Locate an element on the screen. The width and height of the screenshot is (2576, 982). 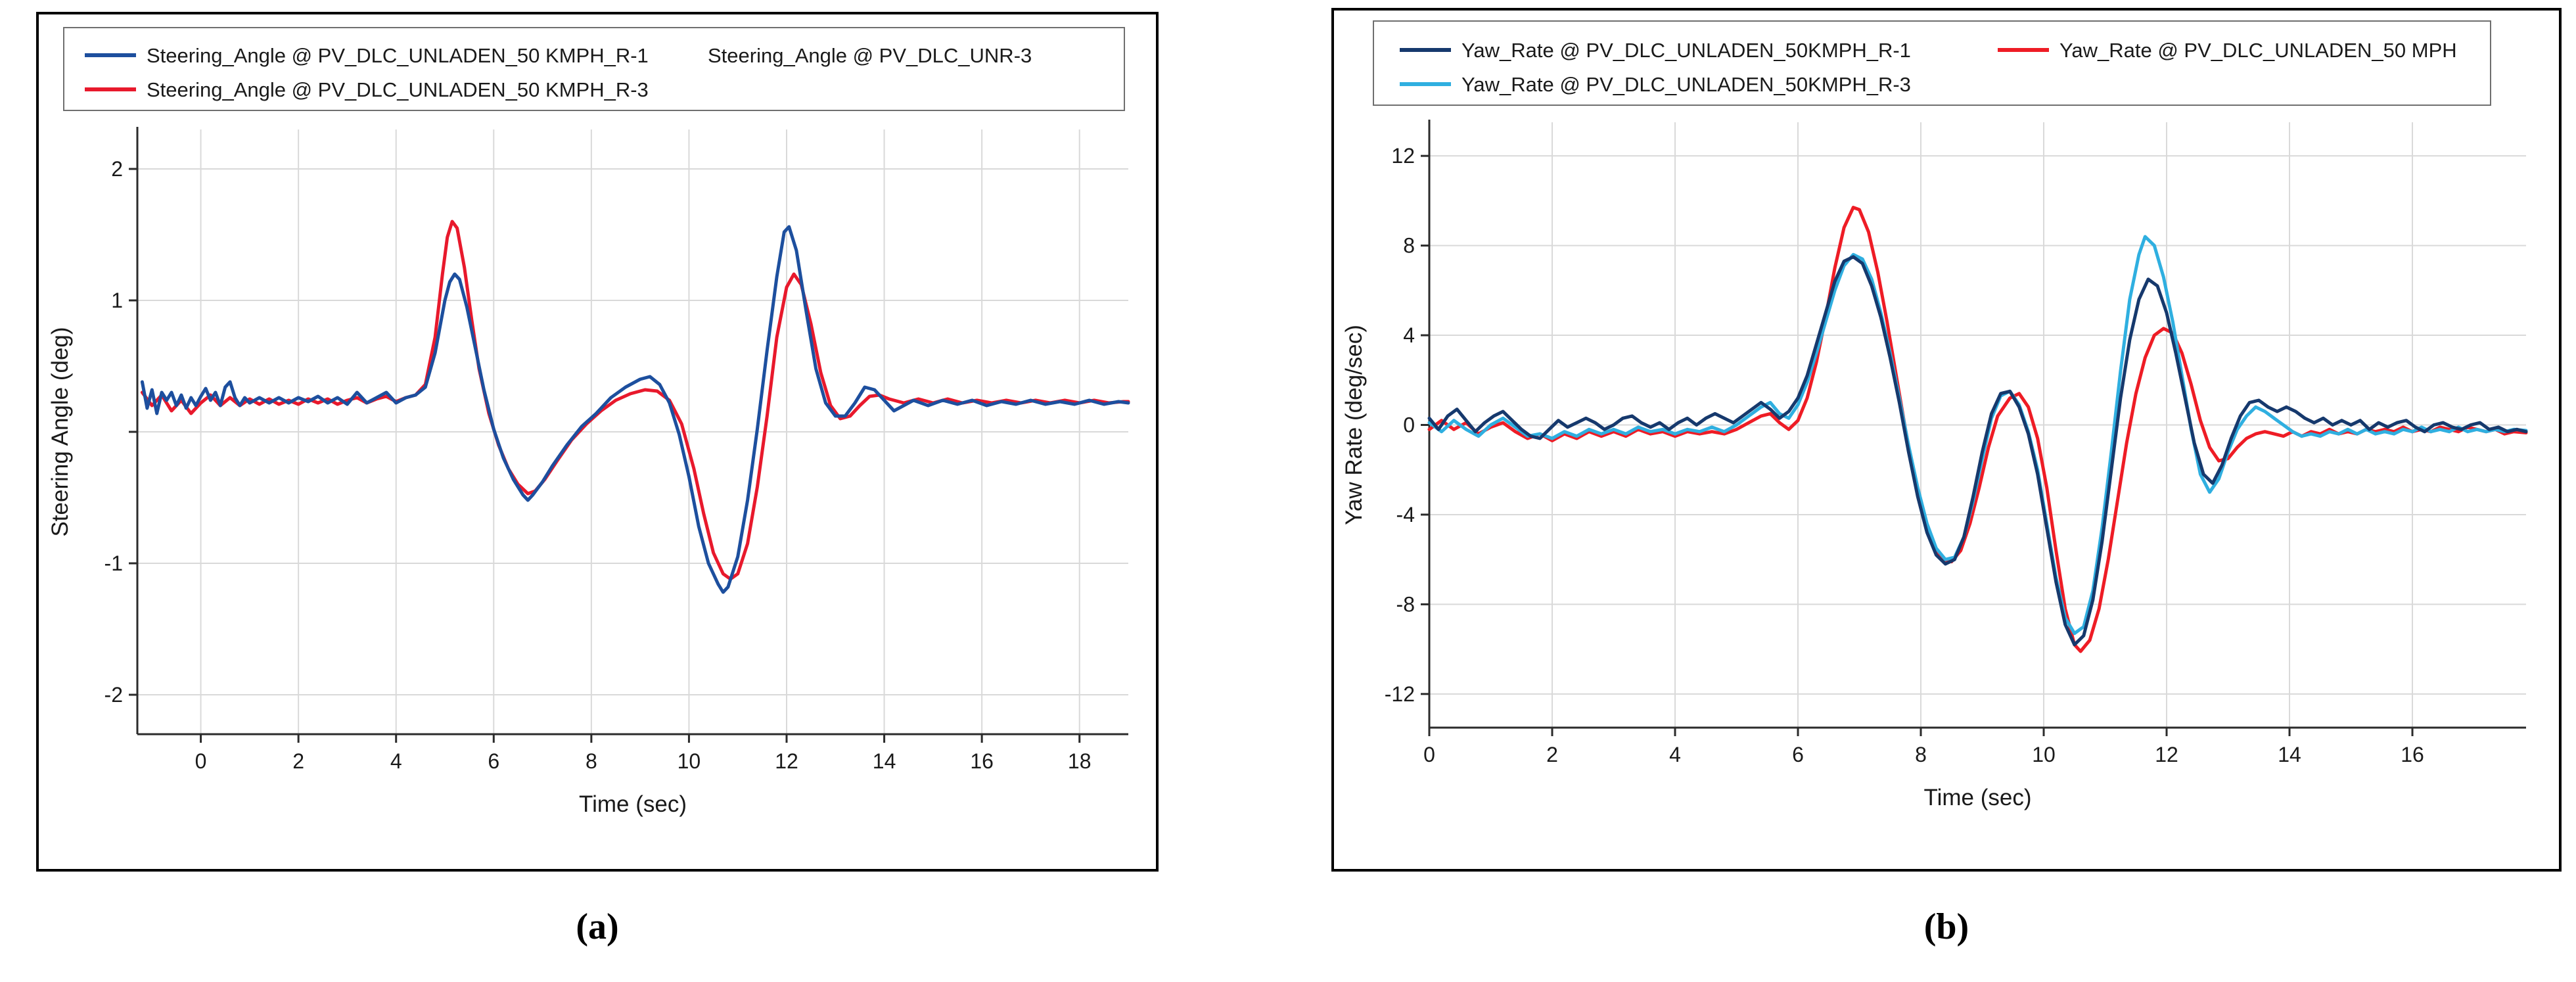
y-tick-label: 2 is located at coordinates (117, 169).